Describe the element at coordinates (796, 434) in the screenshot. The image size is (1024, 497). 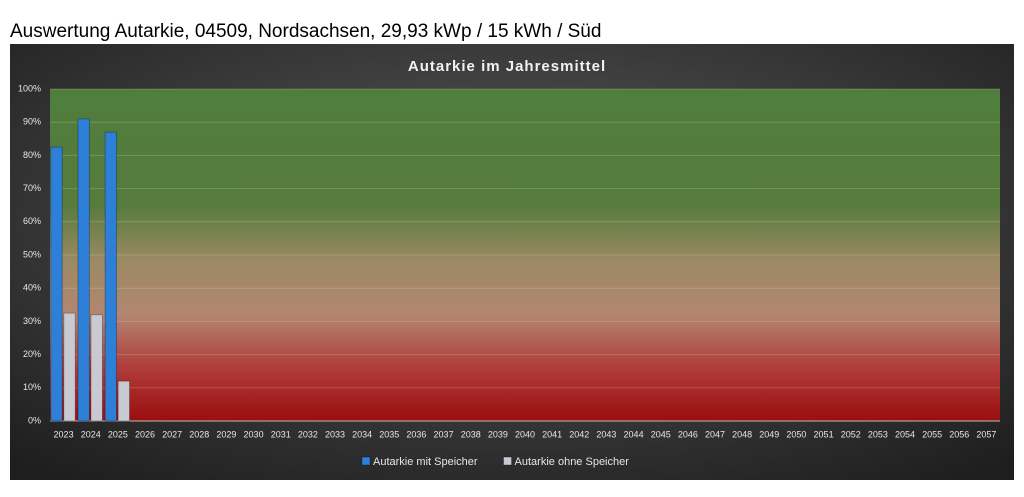
I see `x-tick-label: 2050` at that location.